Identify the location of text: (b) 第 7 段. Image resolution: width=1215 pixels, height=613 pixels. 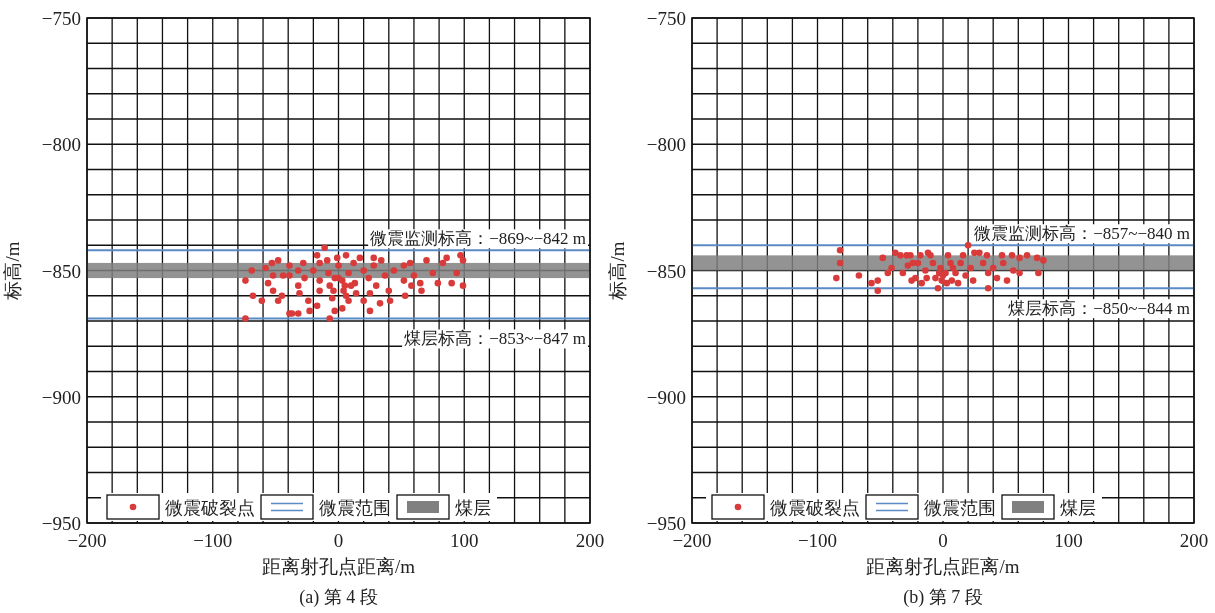
(943, 597).